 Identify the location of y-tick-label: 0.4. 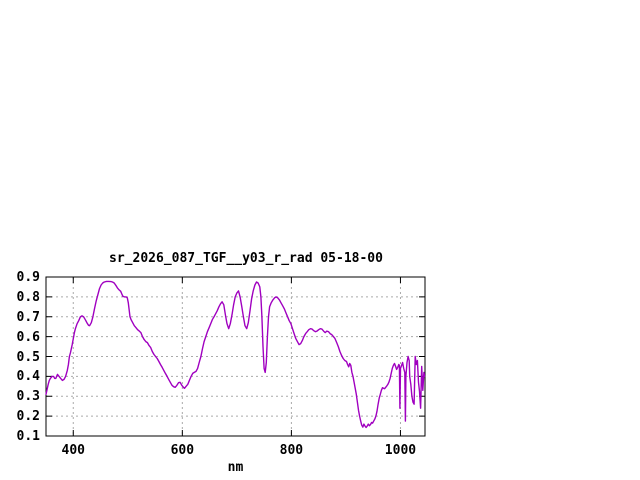
(28, 377).